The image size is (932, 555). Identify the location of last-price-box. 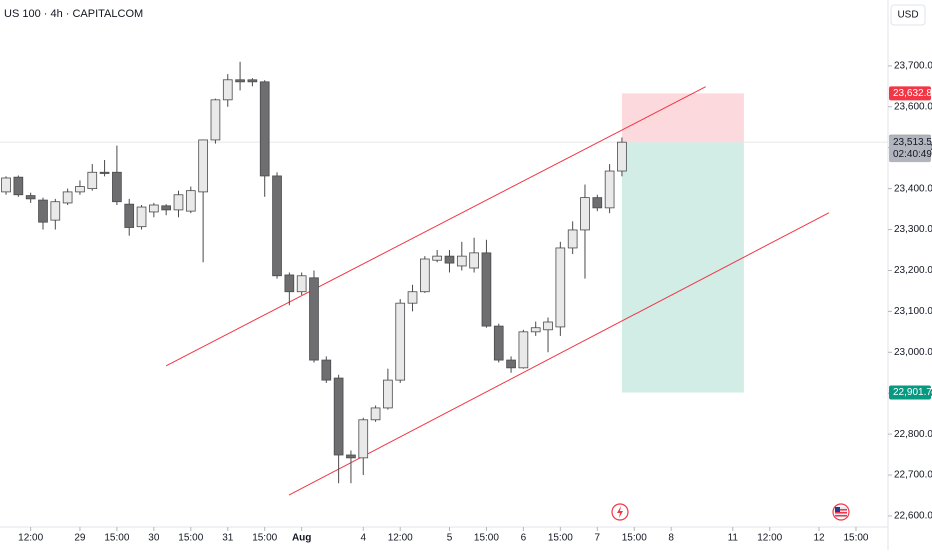
(910, 149).